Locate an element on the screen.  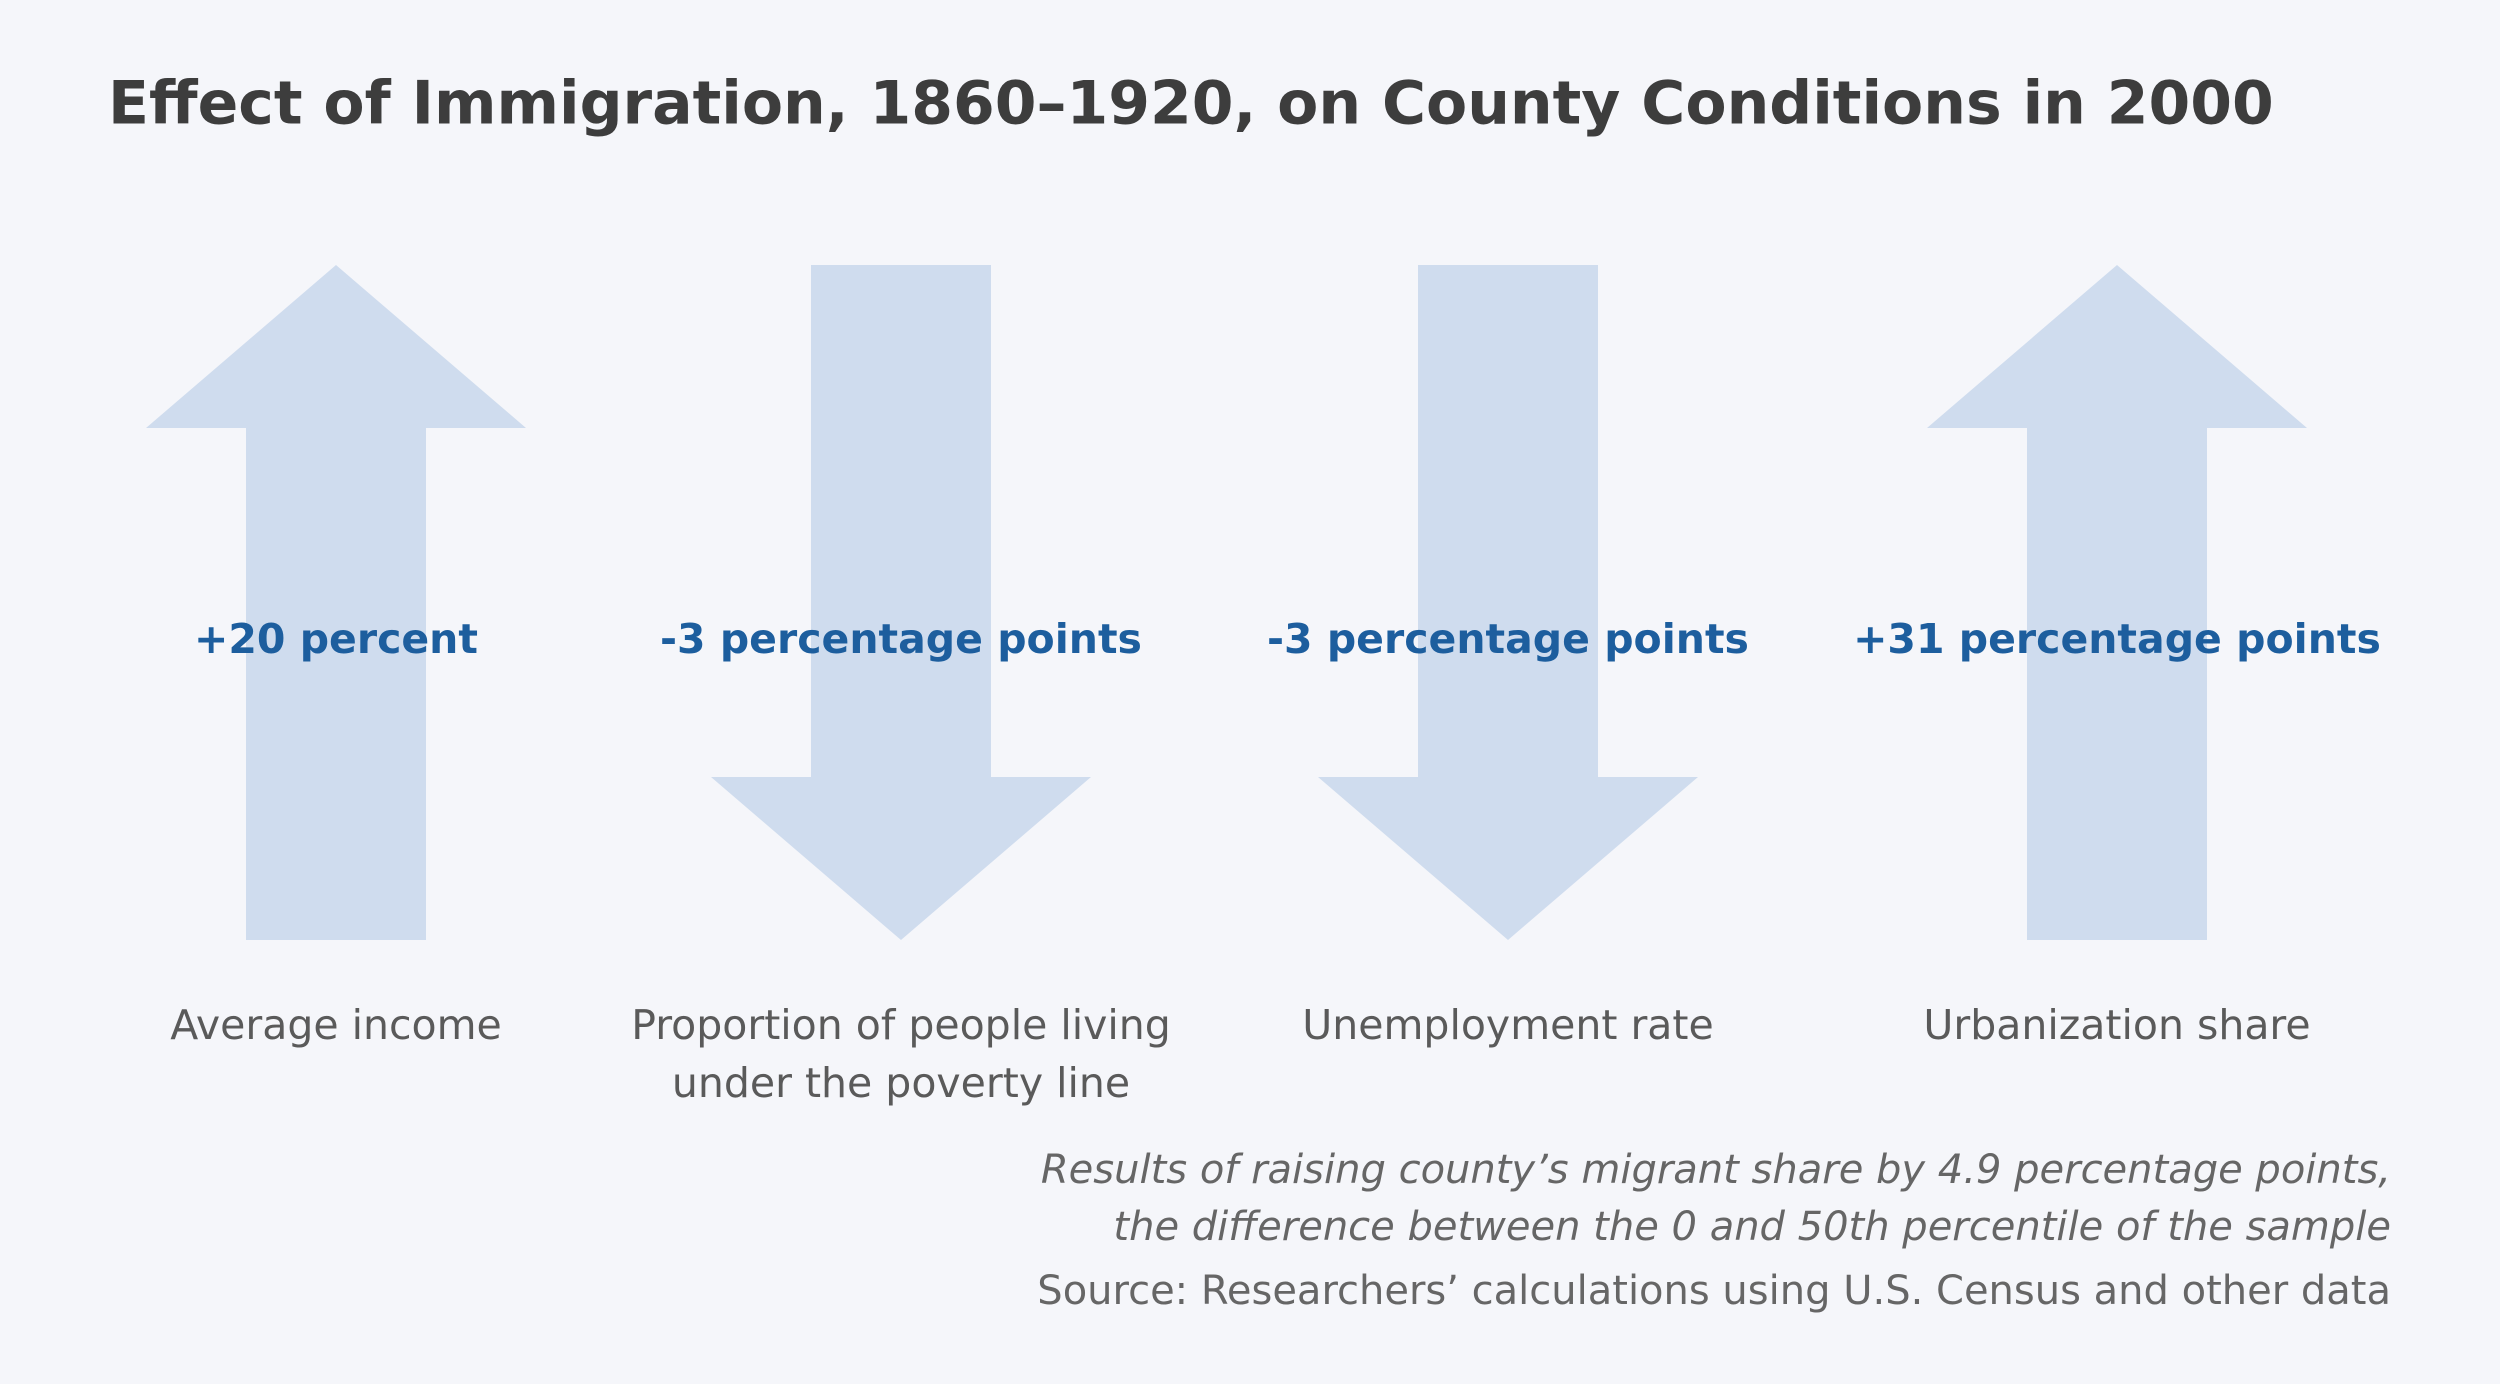
category-label: under the poverty line is located at coordinates (901, 1083).